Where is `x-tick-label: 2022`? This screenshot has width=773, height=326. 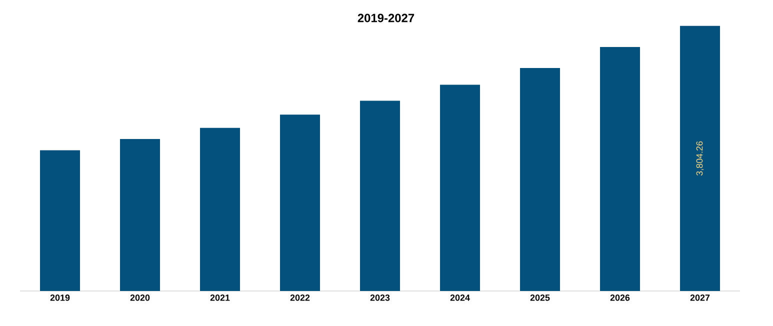
x-tick-label: 2022 is located at coordinates (300, 297).